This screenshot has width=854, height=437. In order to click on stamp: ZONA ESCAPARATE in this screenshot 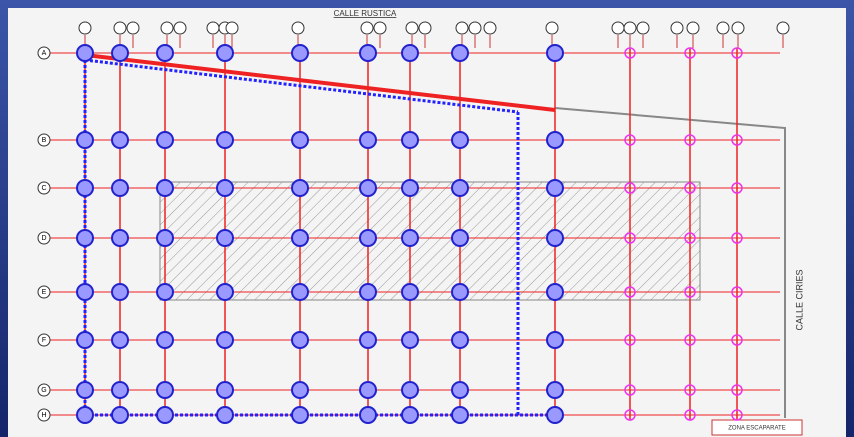, I will do `click(756, 429)`.